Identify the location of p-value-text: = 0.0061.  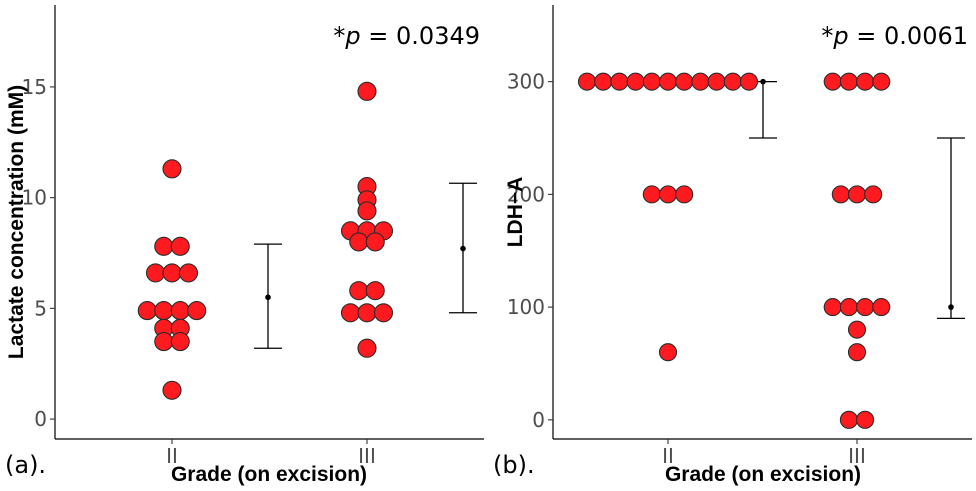
(908, 36).